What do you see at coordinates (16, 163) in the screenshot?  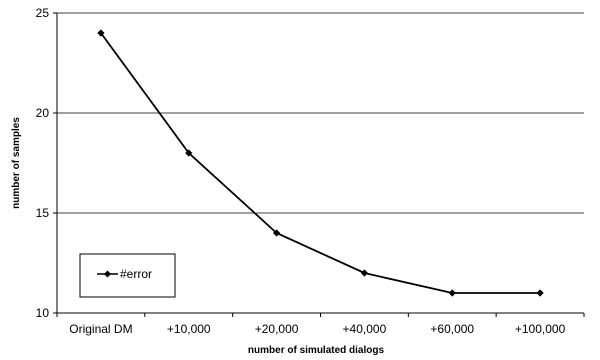 I see `y-axis-title: number of samples` at bounding box center [16, 163].